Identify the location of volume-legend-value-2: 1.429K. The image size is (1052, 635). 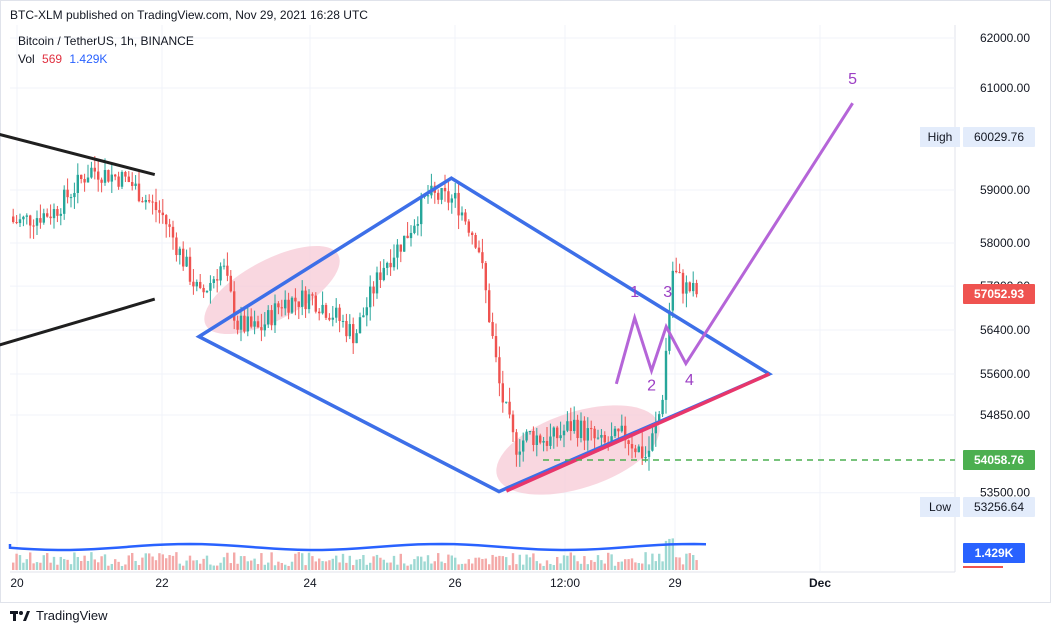
(88, 59).